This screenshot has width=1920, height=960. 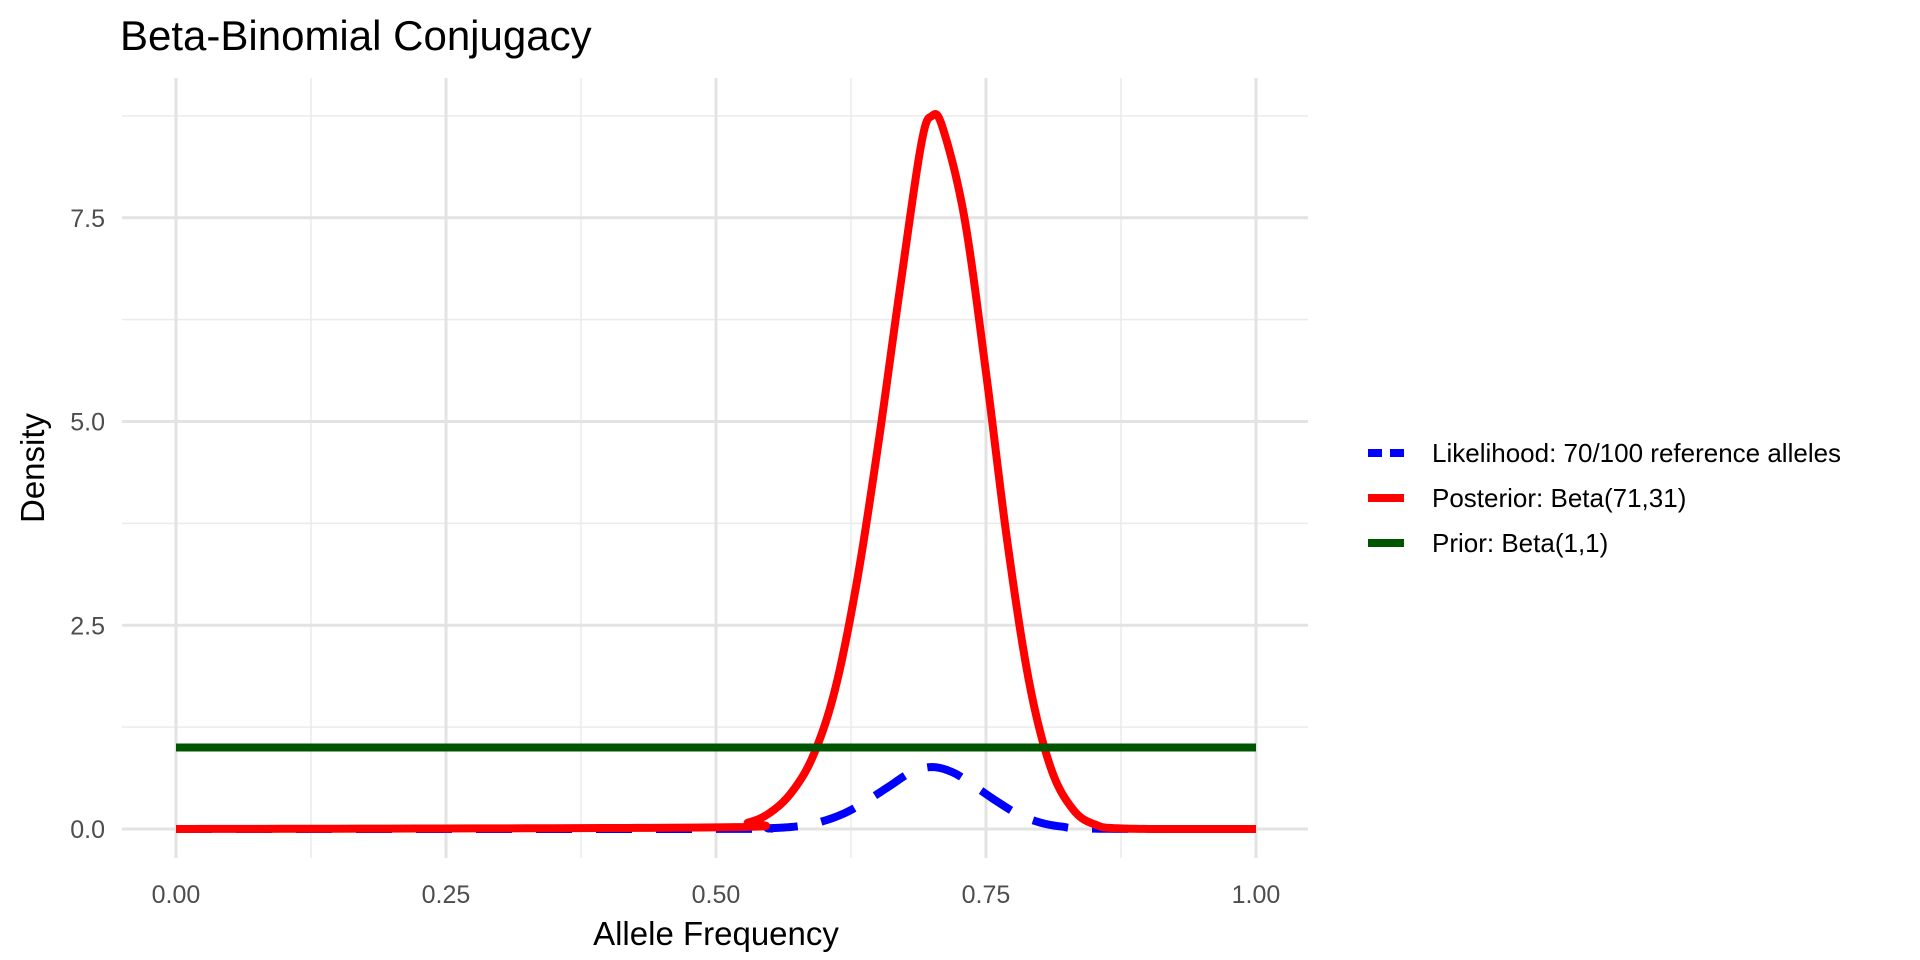 I want to click on x-tick-label: 0.00, so click(x=176, y=895).